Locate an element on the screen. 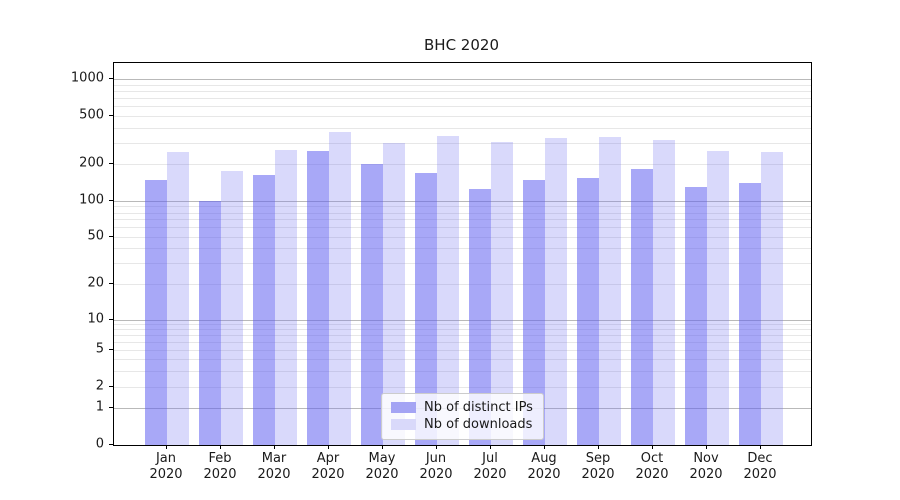  legend-label-downloads: Nb of downloads is located at coordinates (478, 424).